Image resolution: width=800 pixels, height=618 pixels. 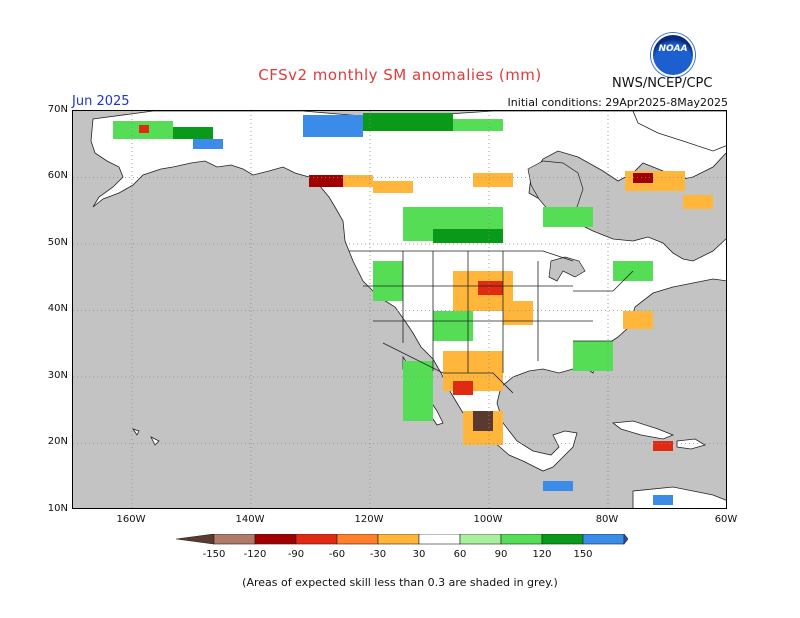 What do you see at coordinates (419, 554) in the screenshot?
I see `legend-tick: 30` at bounding box center [419, 554].